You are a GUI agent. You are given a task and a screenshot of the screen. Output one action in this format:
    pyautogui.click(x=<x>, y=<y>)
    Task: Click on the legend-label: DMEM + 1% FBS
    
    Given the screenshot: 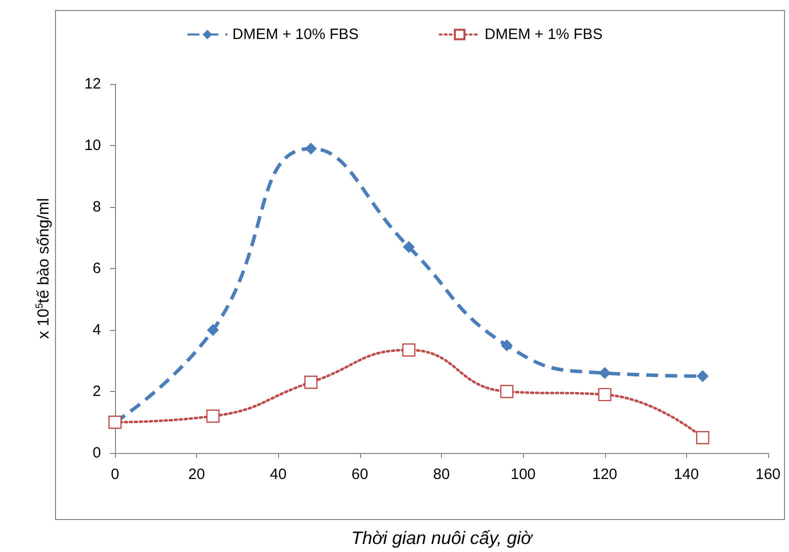 What is the action you would take?
    pyautogui.click(x=543, y=34)
    